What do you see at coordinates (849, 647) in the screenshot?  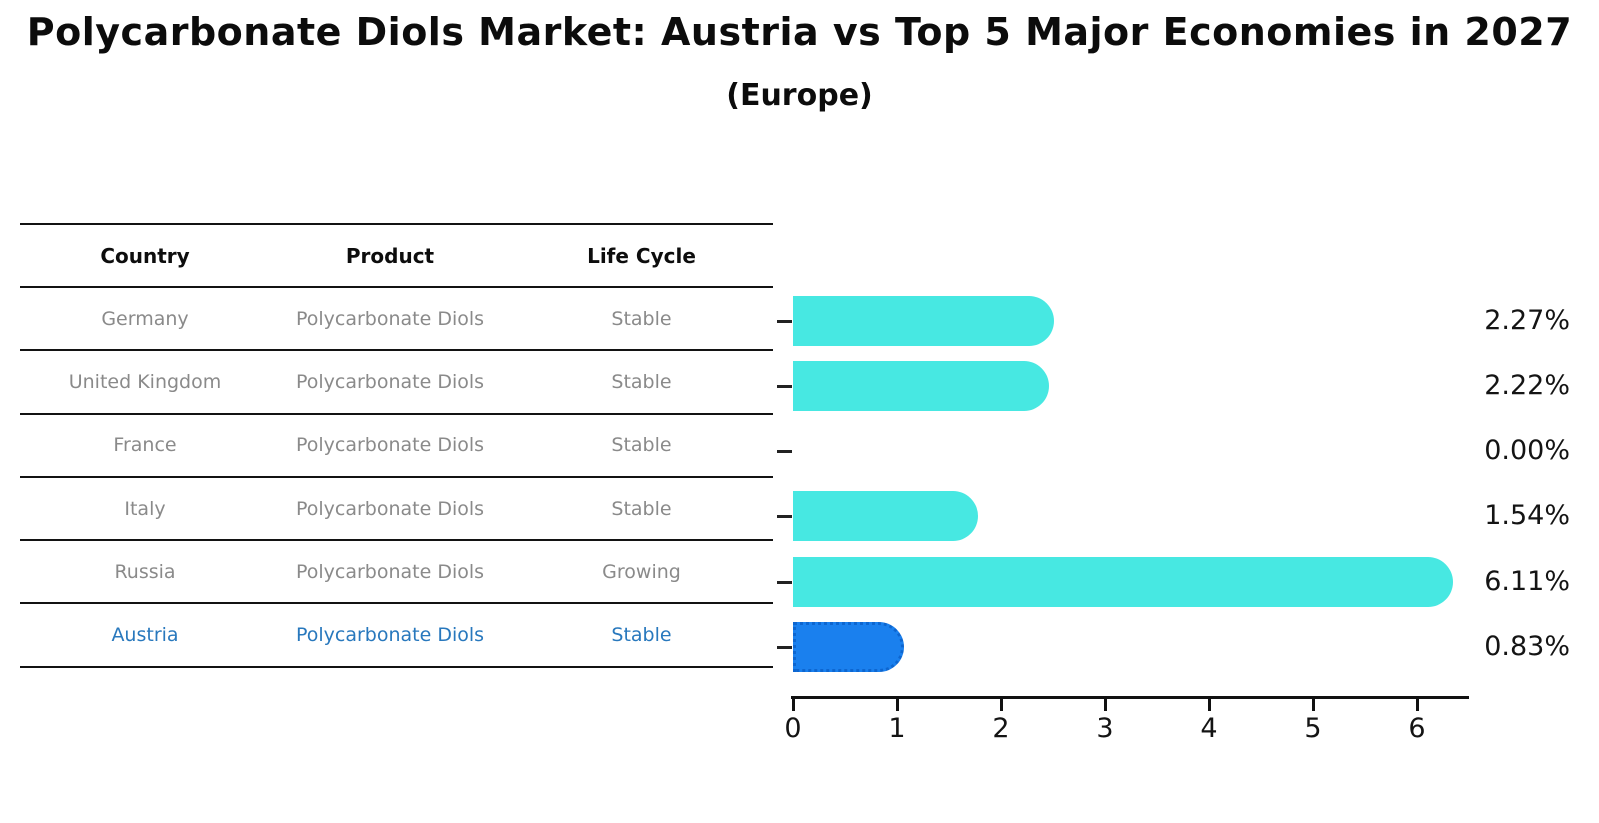 I see `bar-austria` at bounding box center [849, 647].